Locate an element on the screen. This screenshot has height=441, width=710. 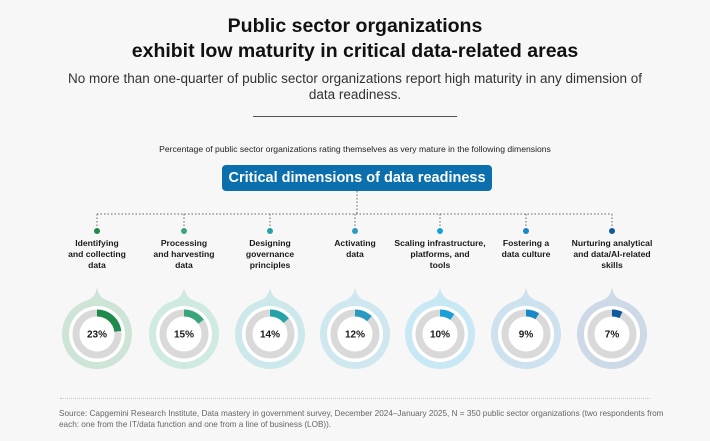
dimension-label: Processing and harvesting data is located at coordinates (184, 254).